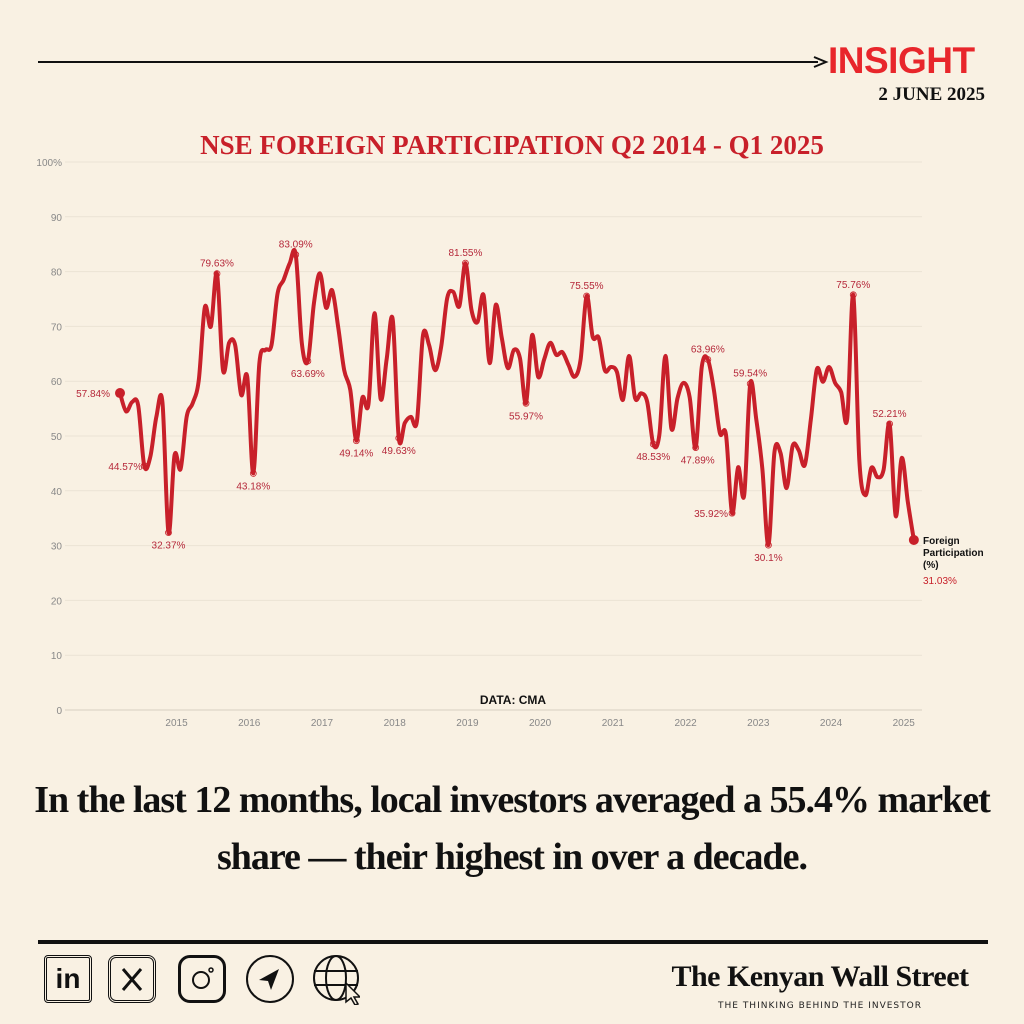 The height and width of the screenshot is (1024, 1024). I want to click on legend-label: Foreign Participation (%), so click(954, 553).